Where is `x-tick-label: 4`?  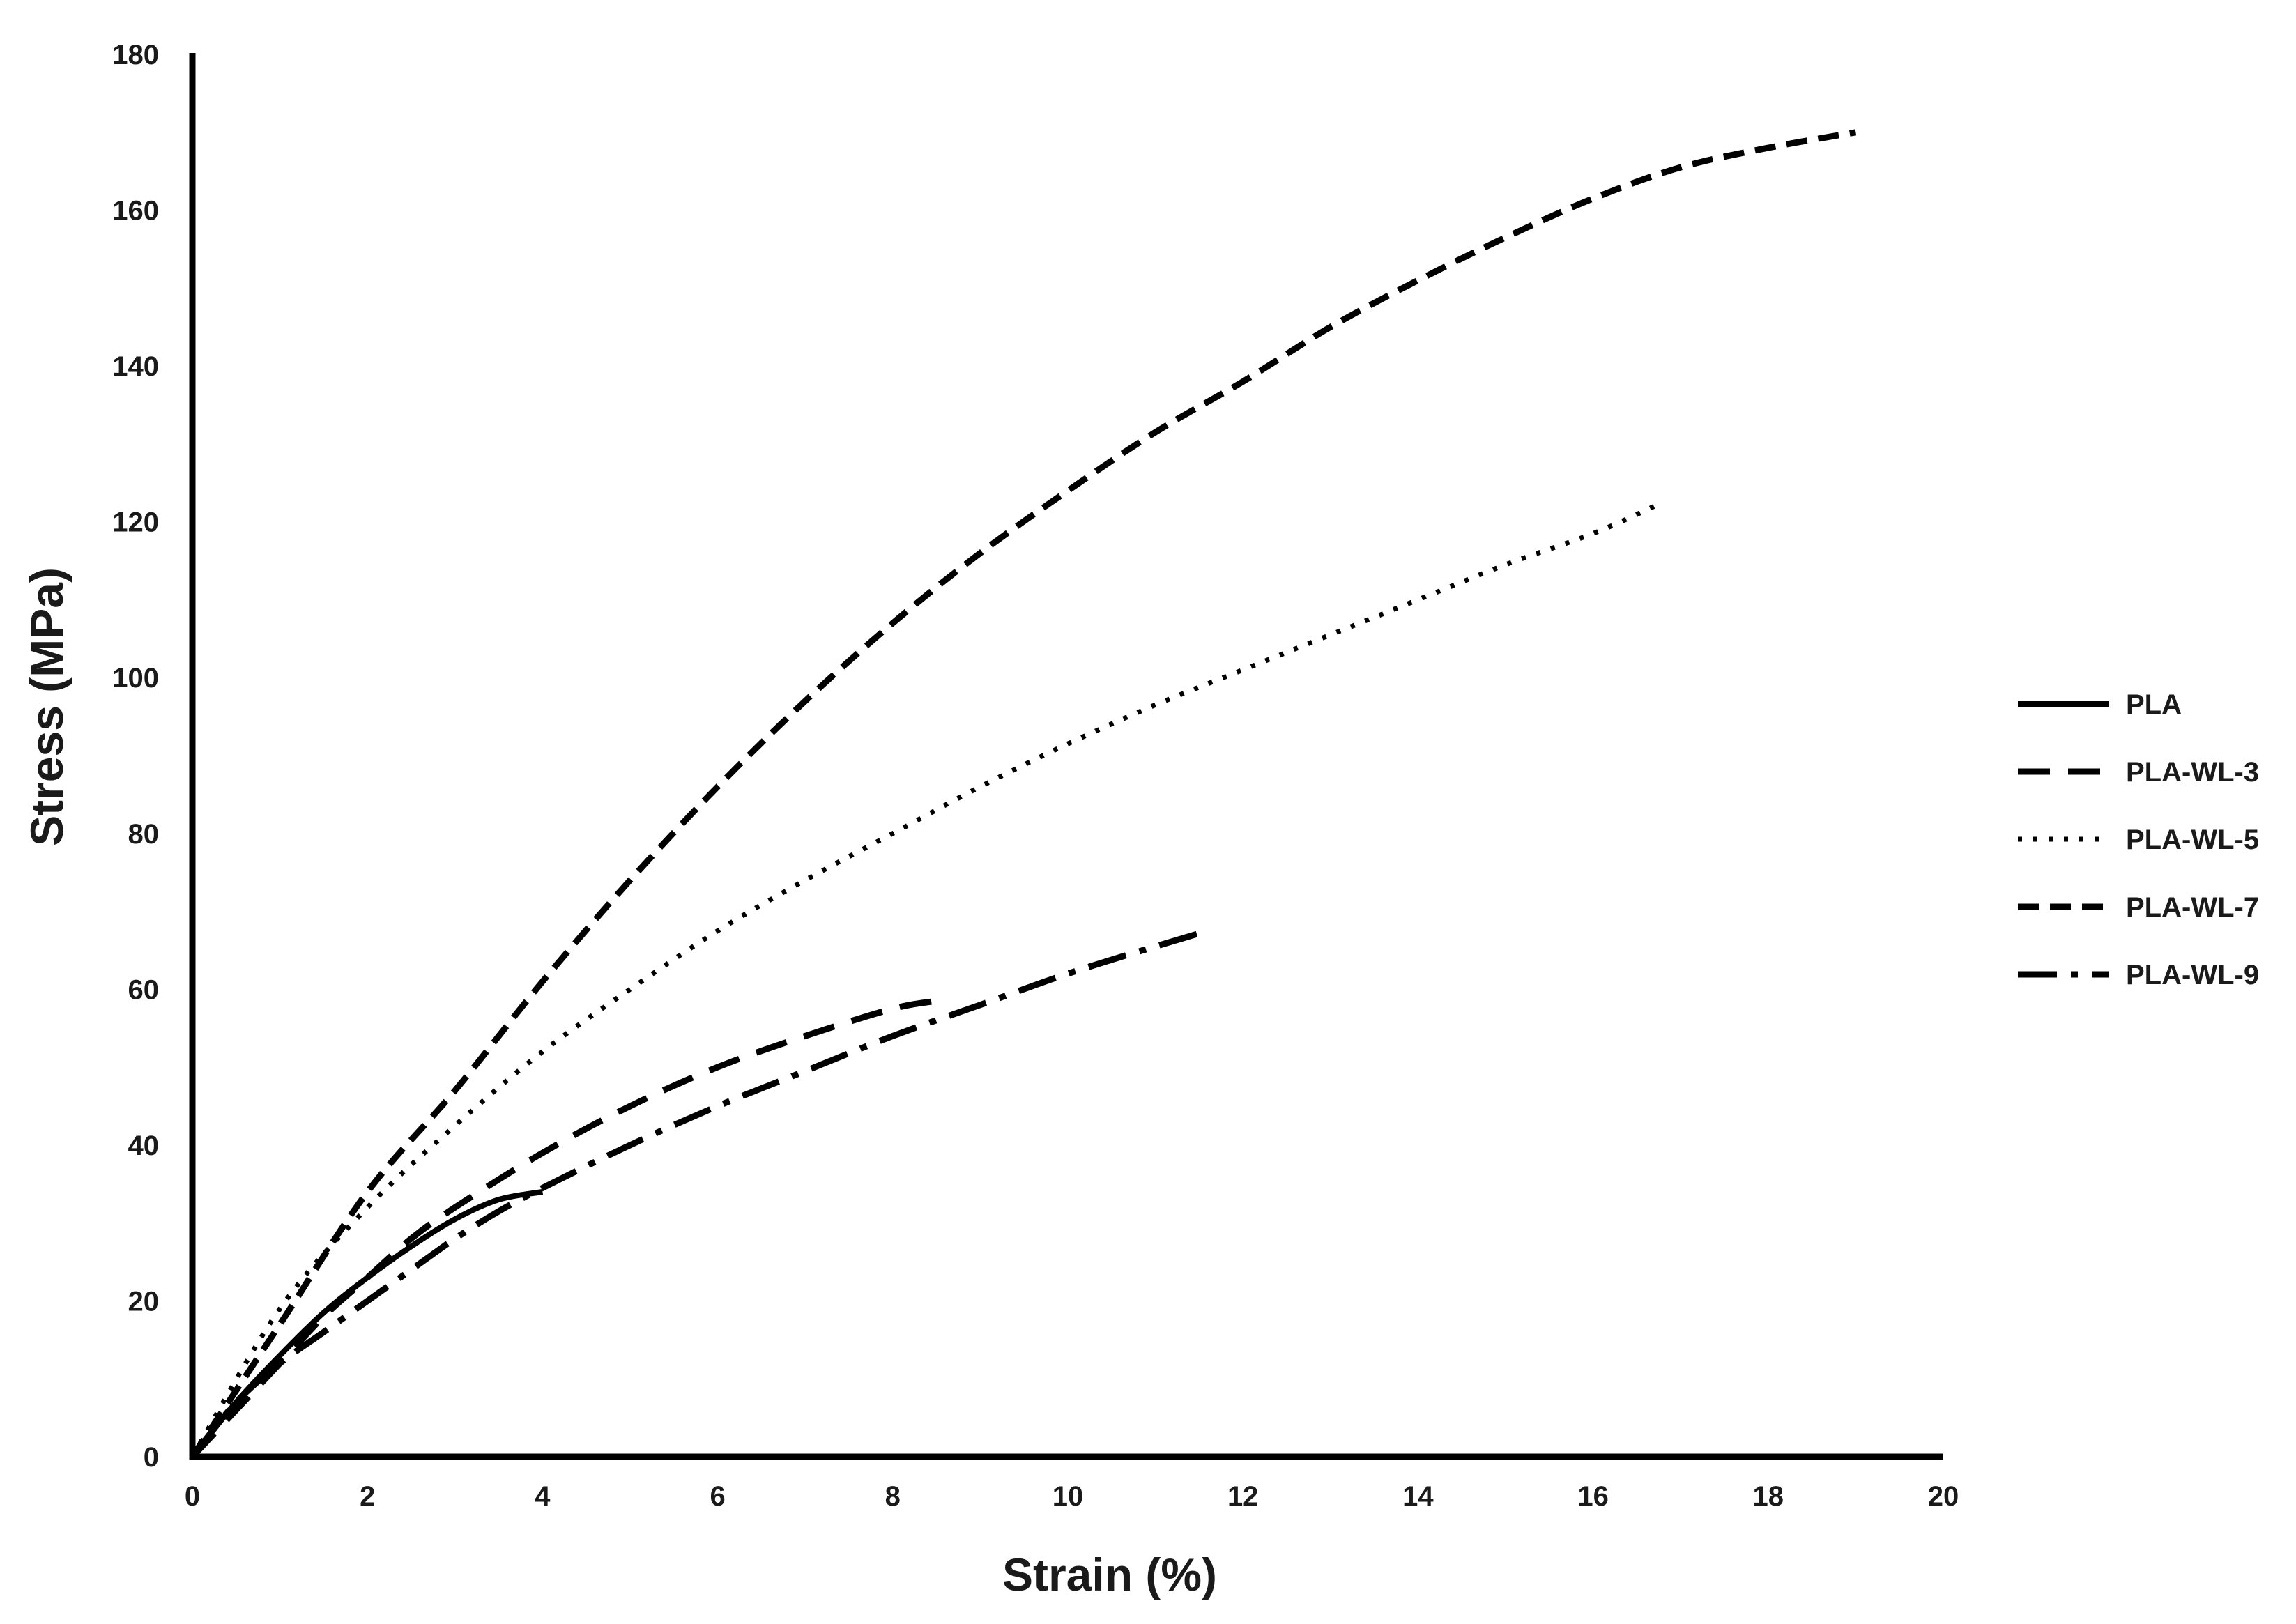 x-tick-label: 4 is located at coordinates (543, 1496).